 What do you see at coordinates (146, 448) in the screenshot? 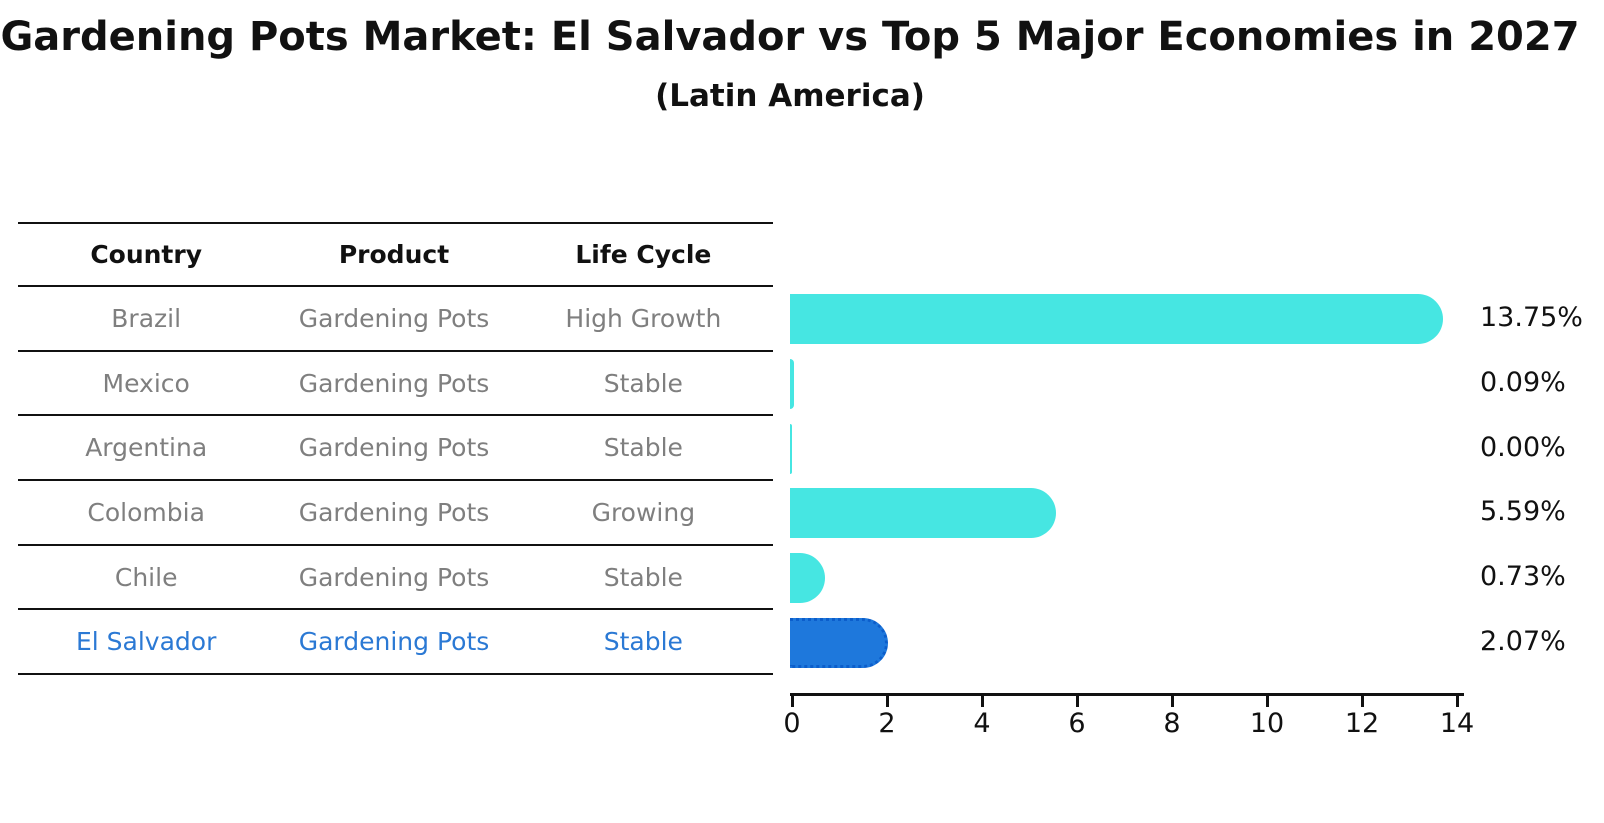
I see `cell-country: Argentina` at bounding box center [146, 448].